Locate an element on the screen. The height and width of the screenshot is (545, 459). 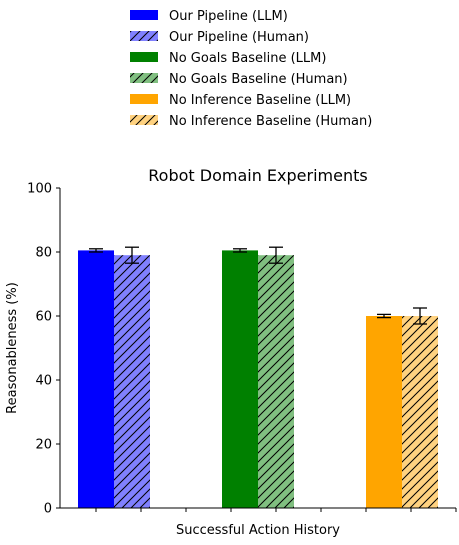
y-tick-label: 20 is located at coordinates (43, 445).